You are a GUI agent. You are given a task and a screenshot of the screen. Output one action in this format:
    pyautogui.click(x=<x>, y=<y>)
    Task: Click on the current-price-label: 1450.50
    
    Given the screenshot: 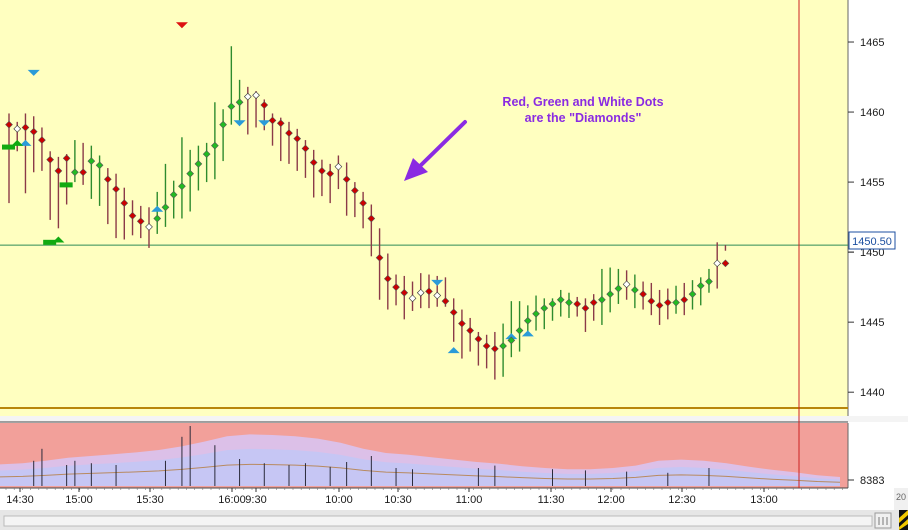 What is the action you would take?
    pyautogui.click(x=872, y=242)
    